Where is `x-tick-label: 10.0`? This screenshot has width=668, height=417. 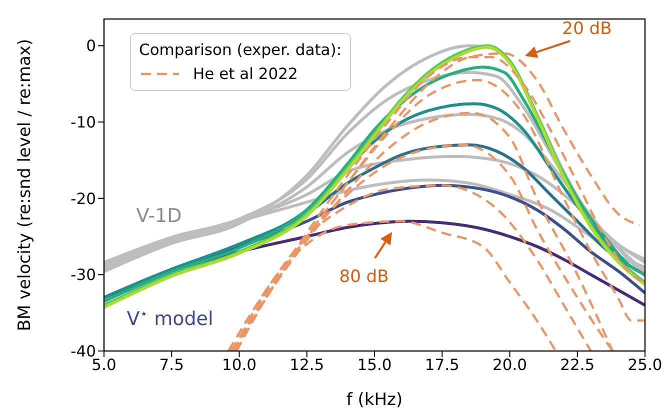
x-tick-label: 10.0 is located at coordinates (239, 365).